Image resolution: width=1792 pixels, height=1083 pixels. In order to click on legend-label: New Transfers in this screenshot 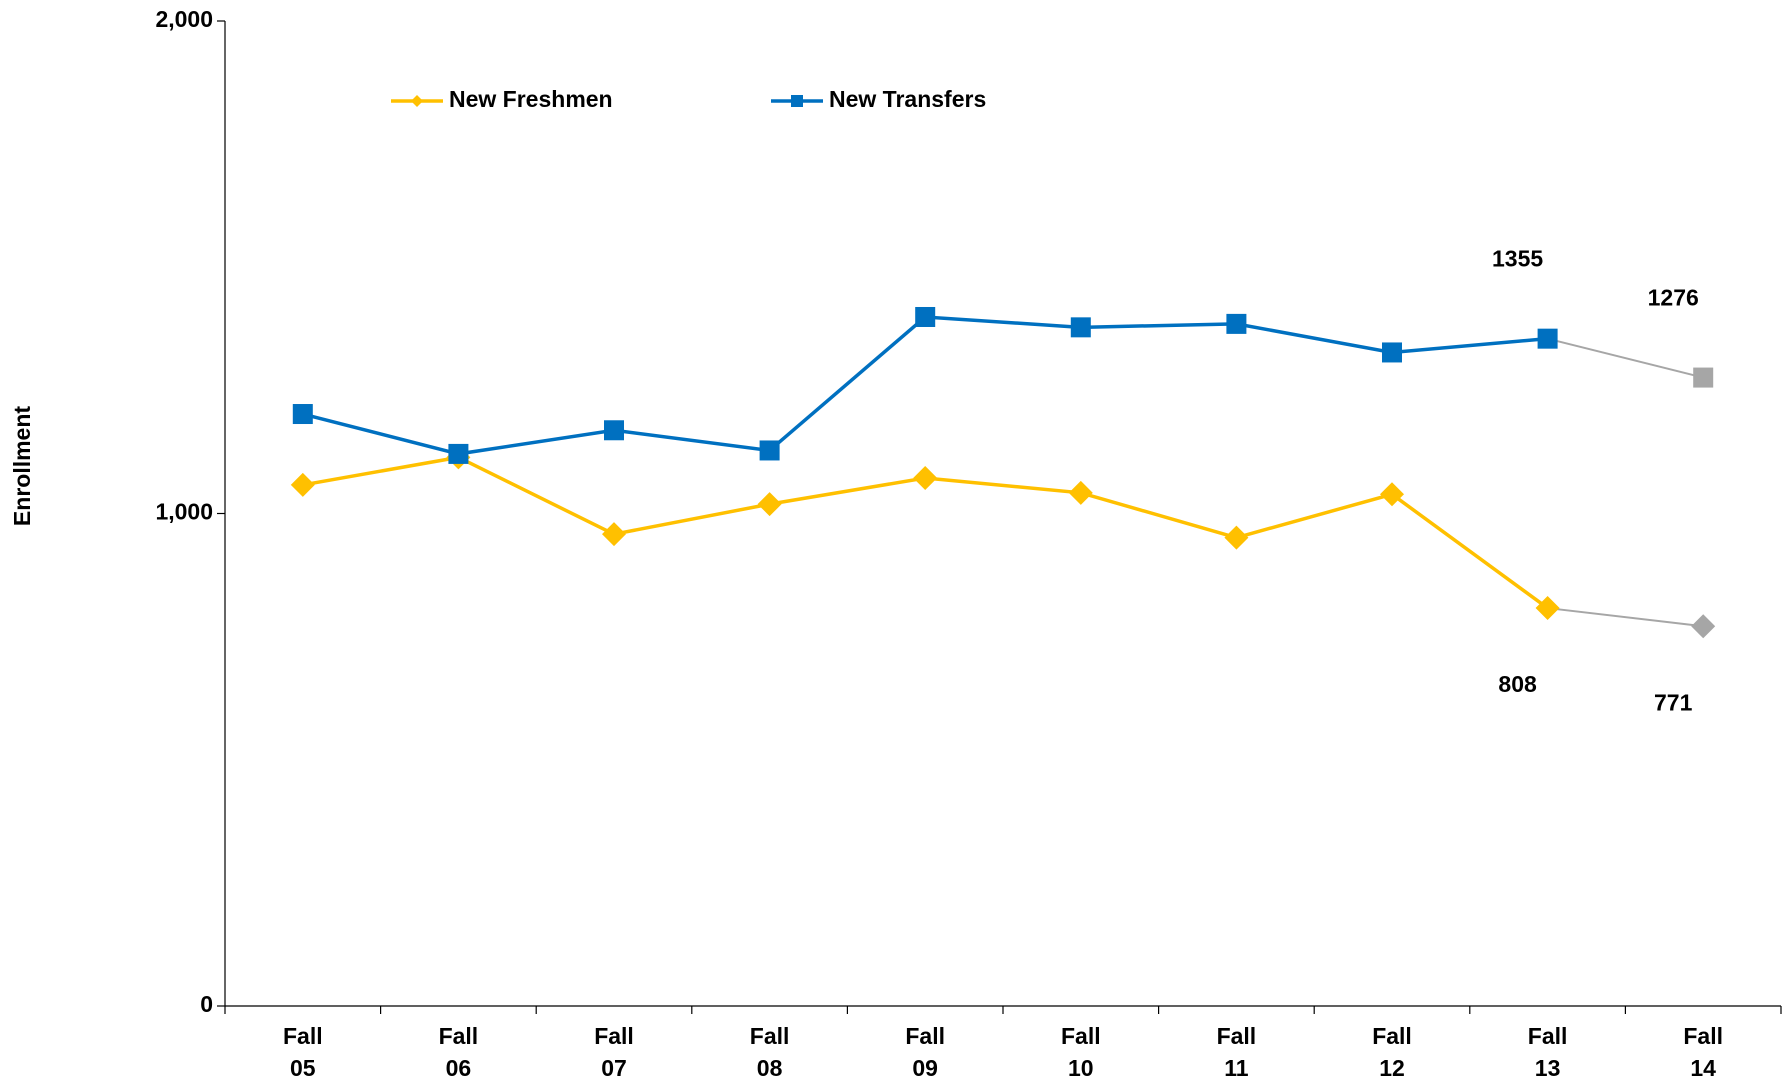, I will do `click(907, 99)`.